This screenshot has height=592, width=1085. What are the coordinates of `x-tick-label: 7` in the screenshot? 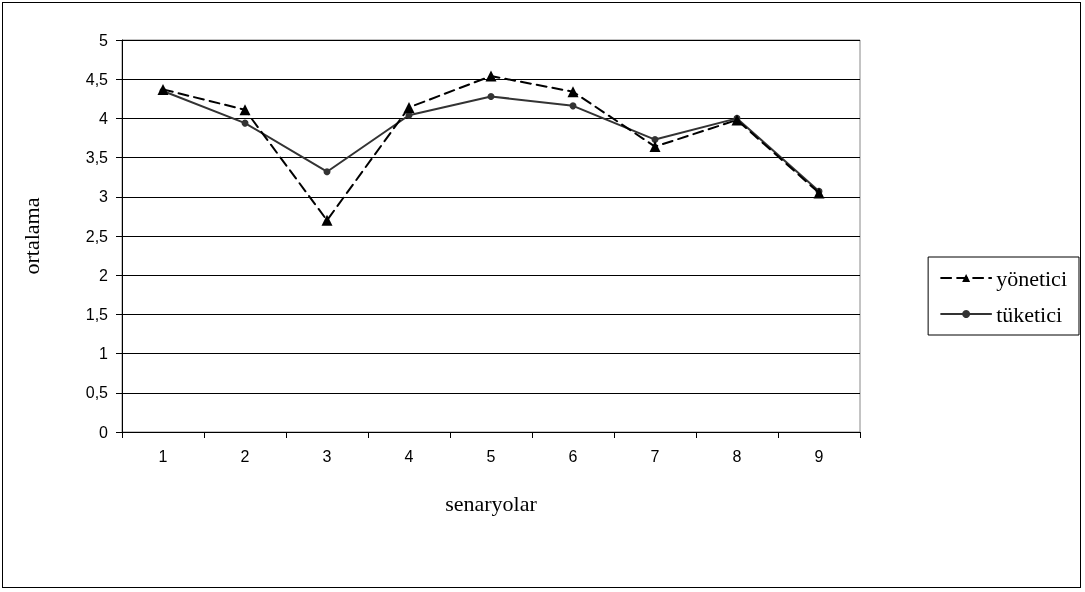 It's located at (655, 456).